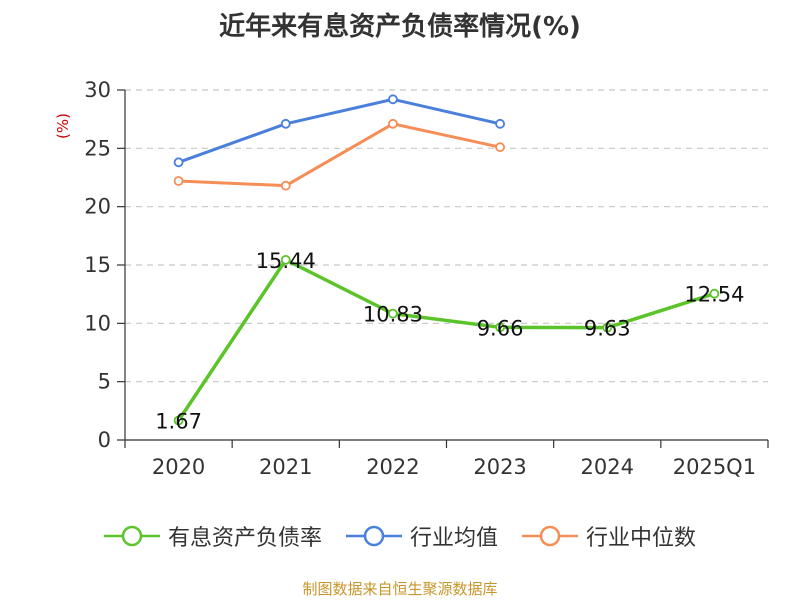 The image size is (800, 600). Describe the element at coordinates (244, 538) in the screenshot. I see `legend-label: 有息资产负债率` at that location.